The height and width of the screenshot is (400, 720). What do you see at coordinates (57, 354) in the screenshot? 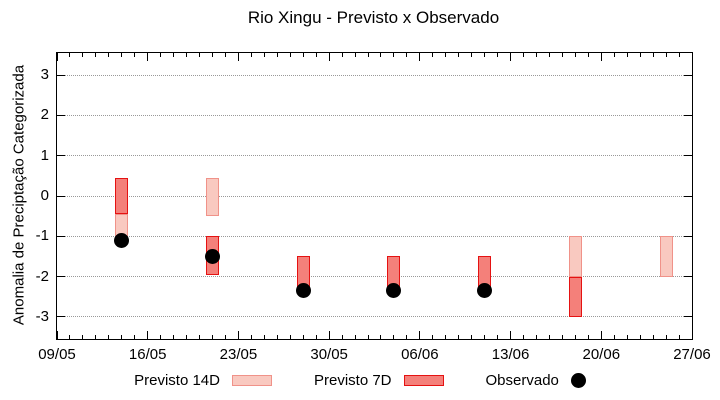
I see `x-tick-label: 09/05` at bounding box center [57, 354].